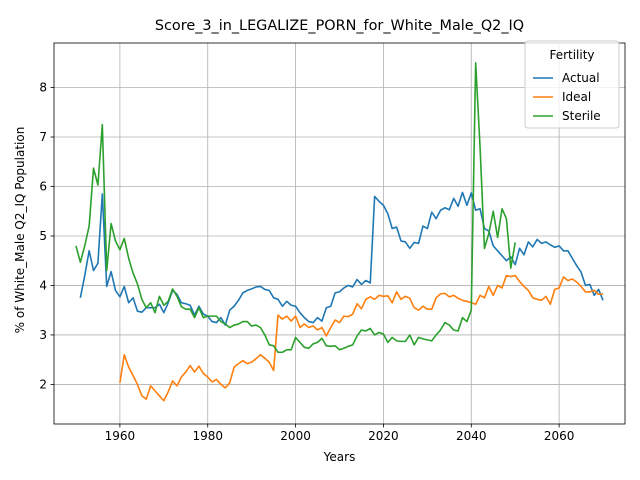 The width and height of the screenshot is (640, 480). What do you see at coordinates (576, 97) in the screenshot?
I see `legend-label-ideal: Ideal` at bounding box center [576, 97].